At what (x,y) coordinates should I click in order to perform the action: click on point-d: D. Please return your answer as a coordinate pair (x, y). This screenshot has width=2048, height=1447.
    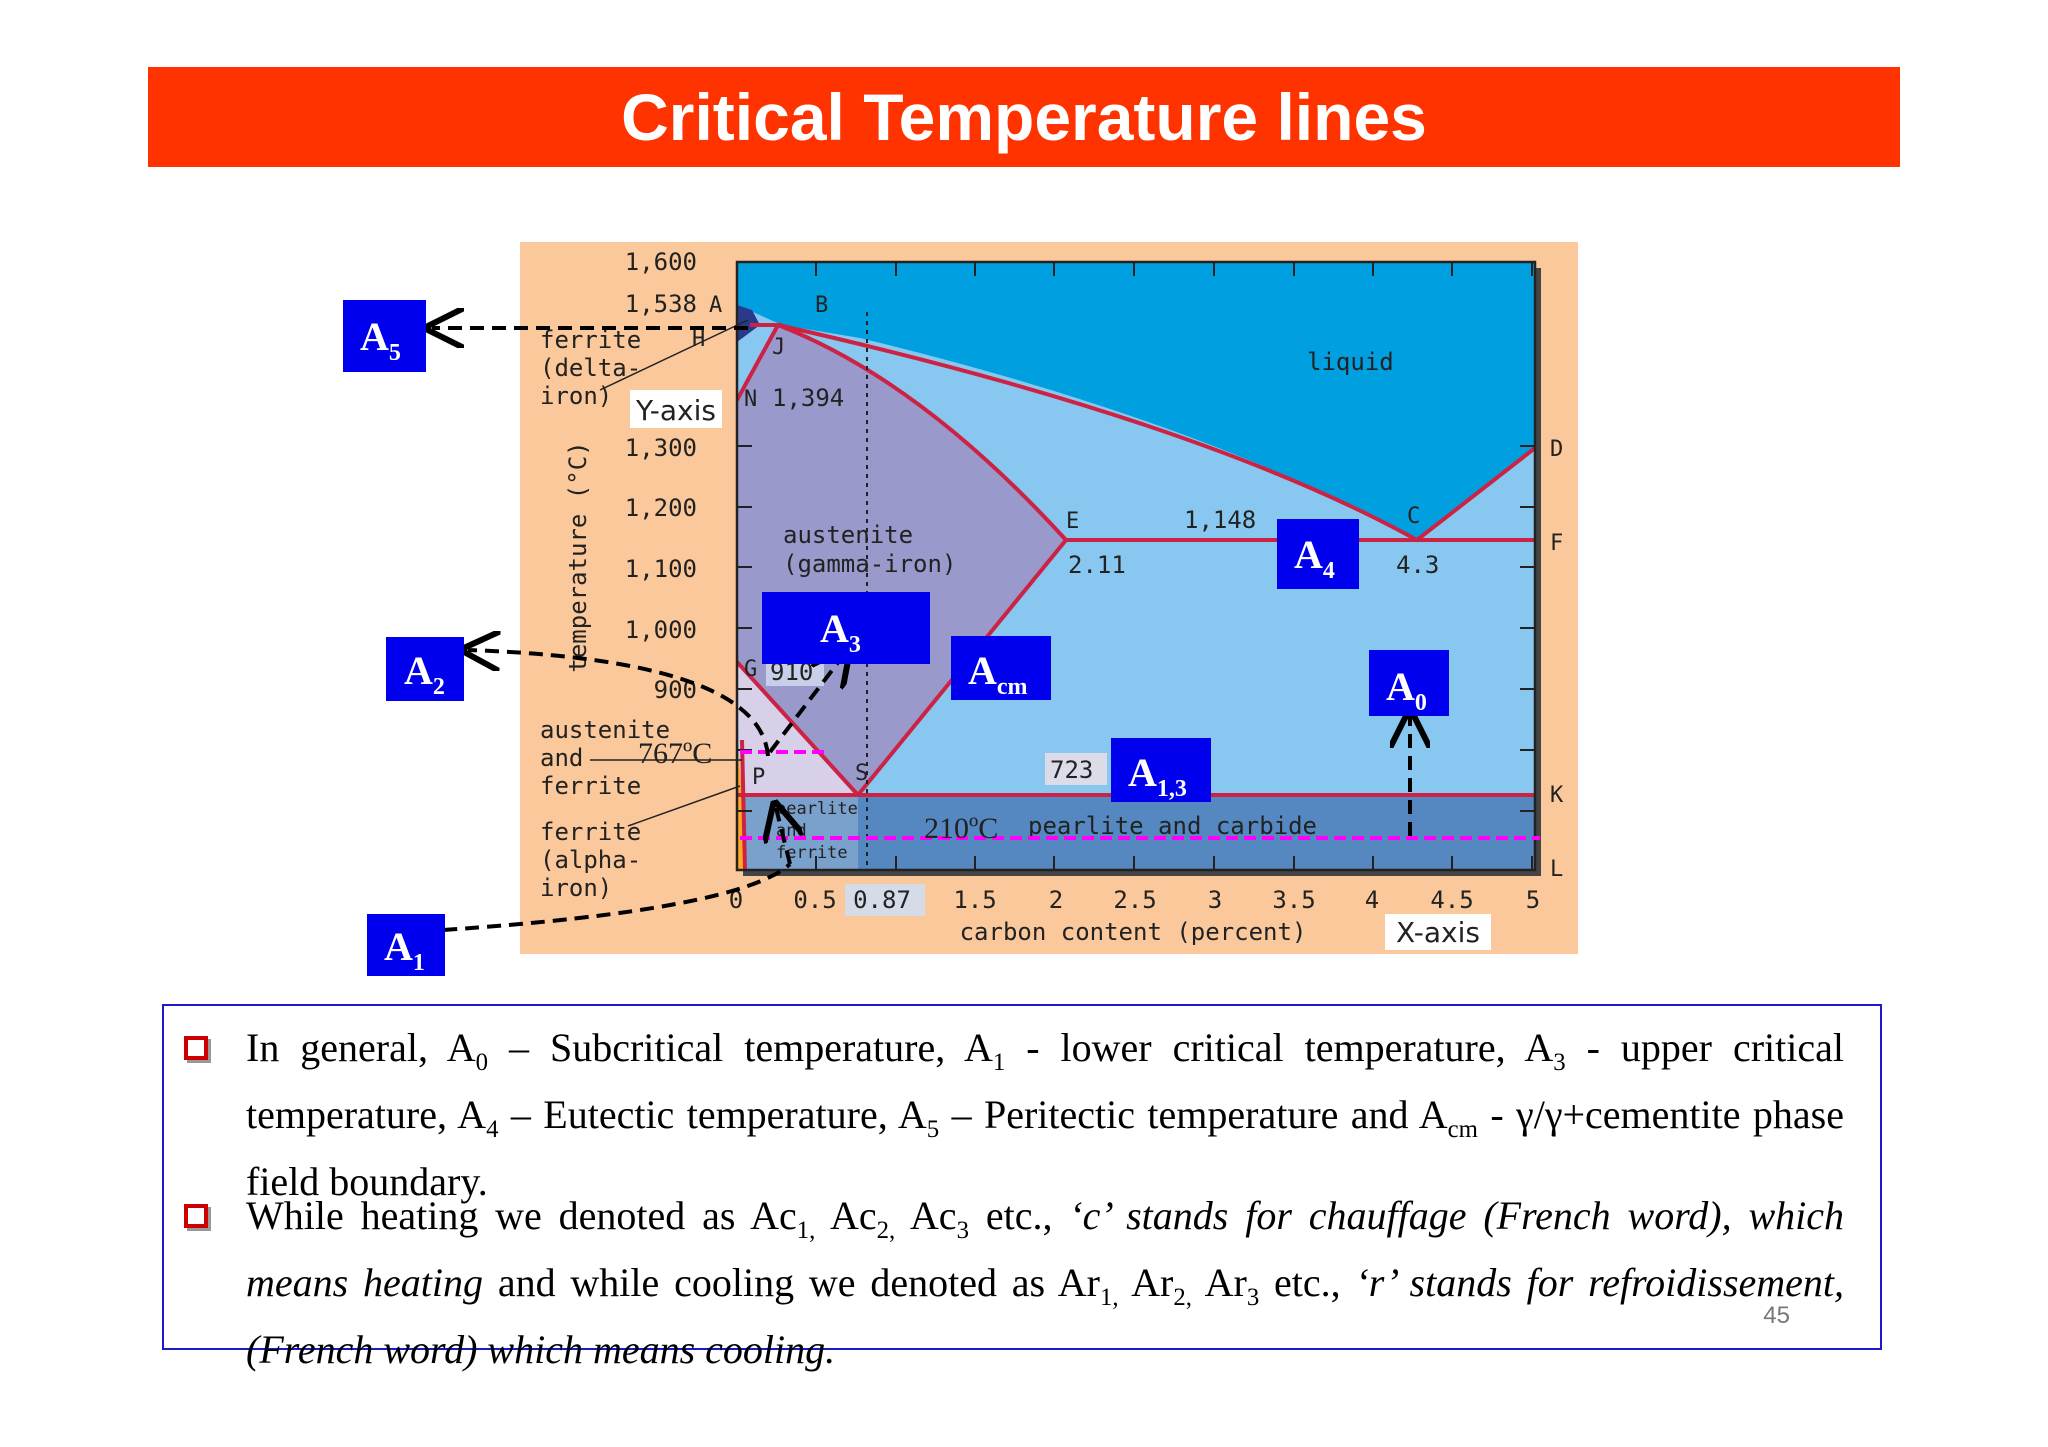
    Looking at the image, I should click on (1556, 449).